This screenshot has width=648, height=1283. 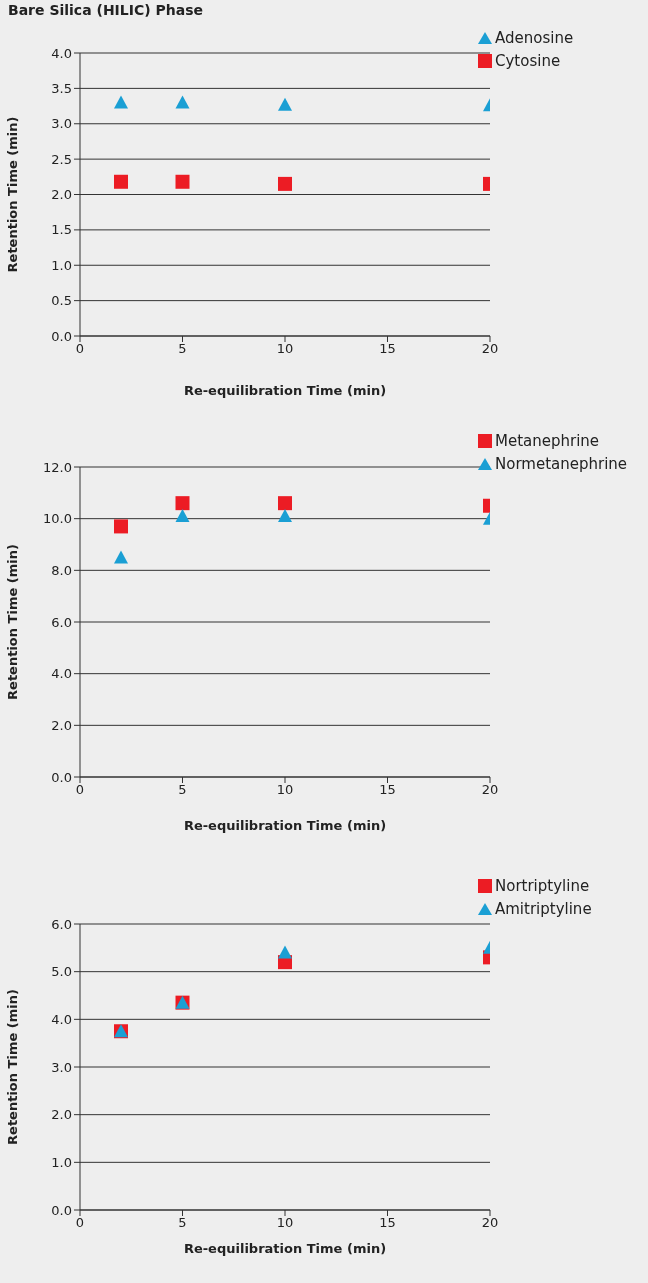 I want to click on legend-label: Metanephrine, so click(x=547, y=440).